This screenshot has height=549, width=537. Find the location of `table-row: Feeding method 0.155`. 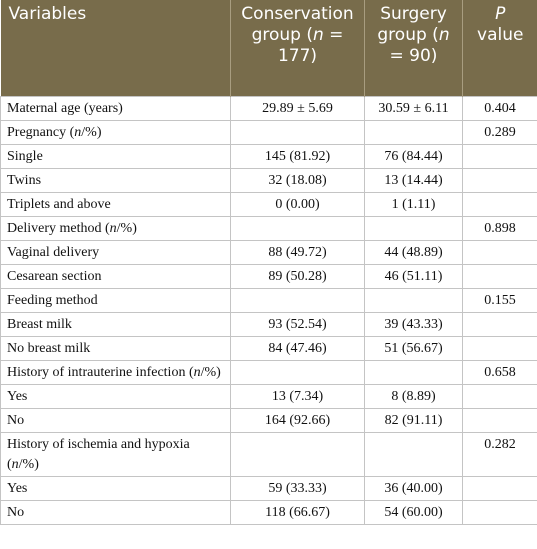

table-row: Feeding method 0.155 is located at coordinates (268, 300).